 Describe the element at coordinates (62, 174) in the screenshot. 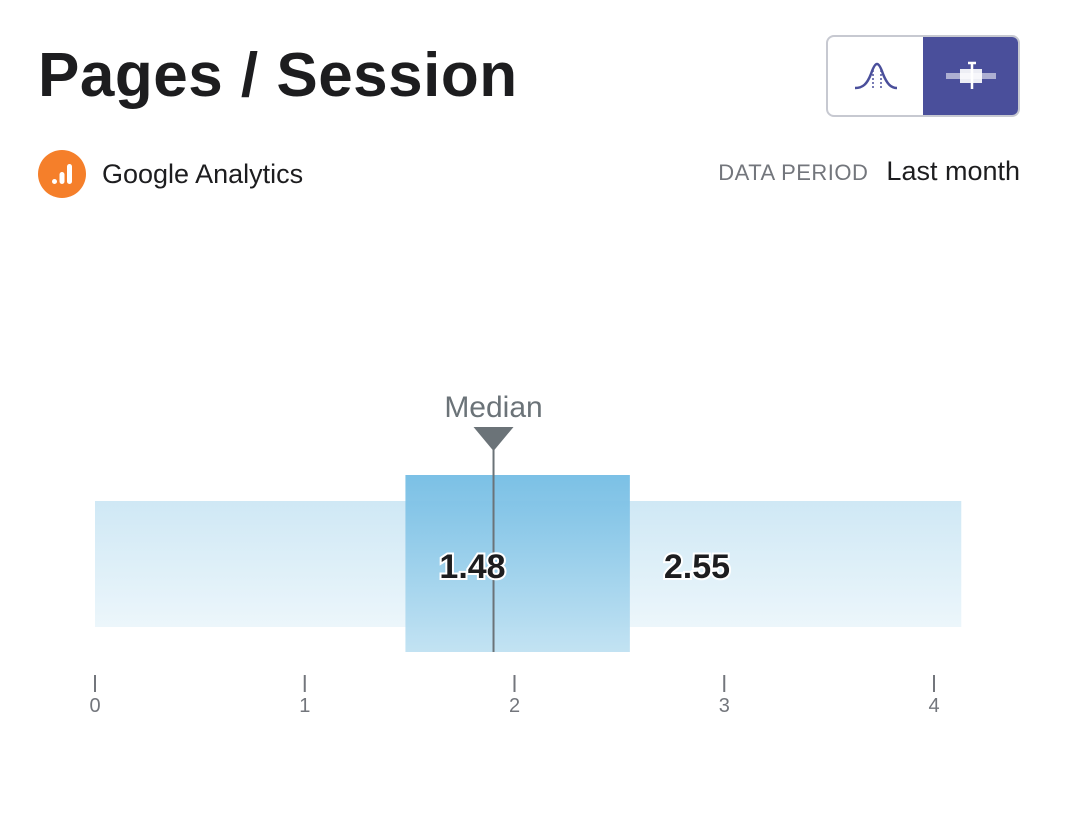

I see `google-analytics-icon` at that location.